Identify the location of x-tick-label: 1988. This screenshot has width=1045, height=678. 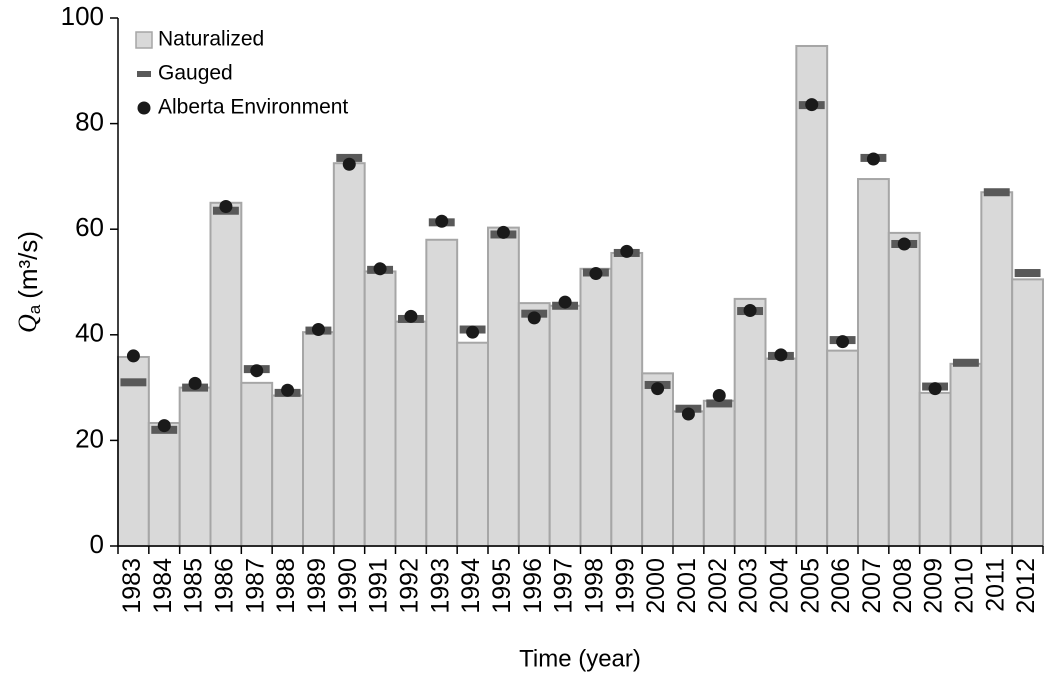
(286, 586).